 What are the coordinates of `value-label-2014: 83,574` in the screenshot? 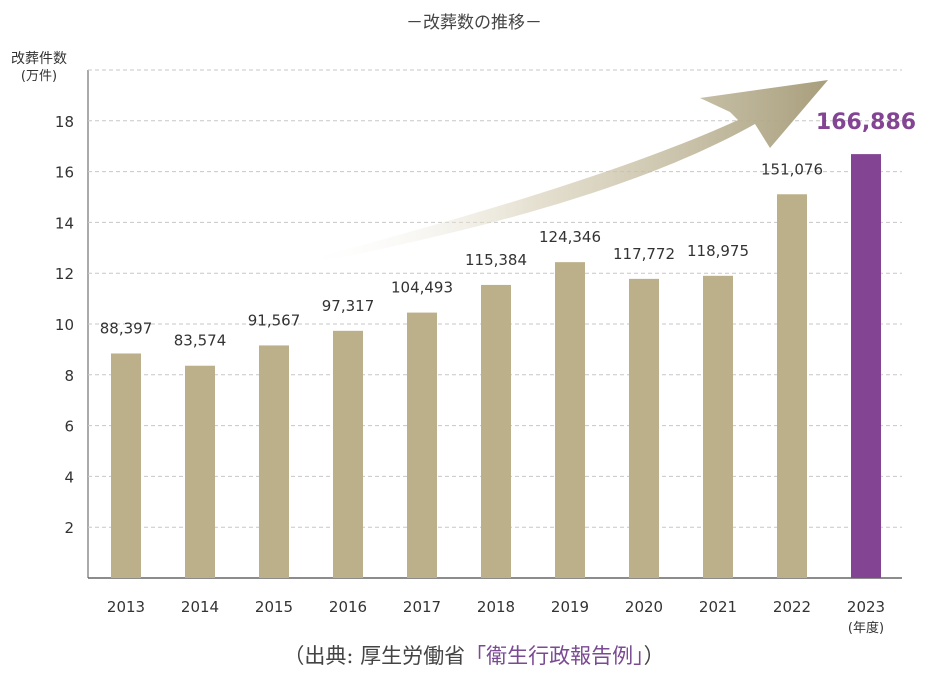 It's located at (200, 341).